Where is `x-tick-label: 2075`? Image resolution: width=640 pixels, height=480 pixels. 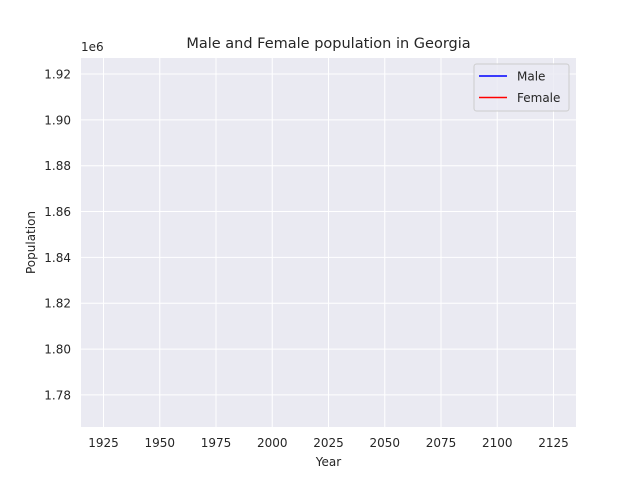
x-tick-label: 2075 is located at coordinates (441, 443).